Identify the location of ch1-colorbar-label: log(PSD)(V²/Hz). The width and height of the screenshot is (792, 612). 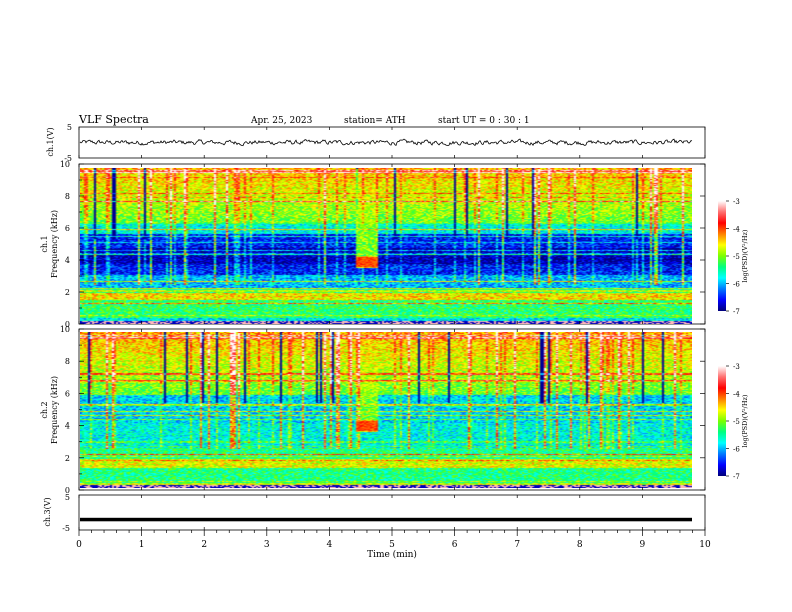
(745, 255).